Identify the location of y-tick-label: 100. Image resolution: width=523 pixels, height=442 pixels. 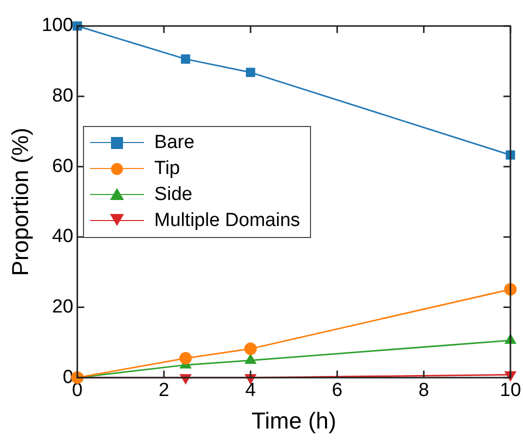
(58, 25).